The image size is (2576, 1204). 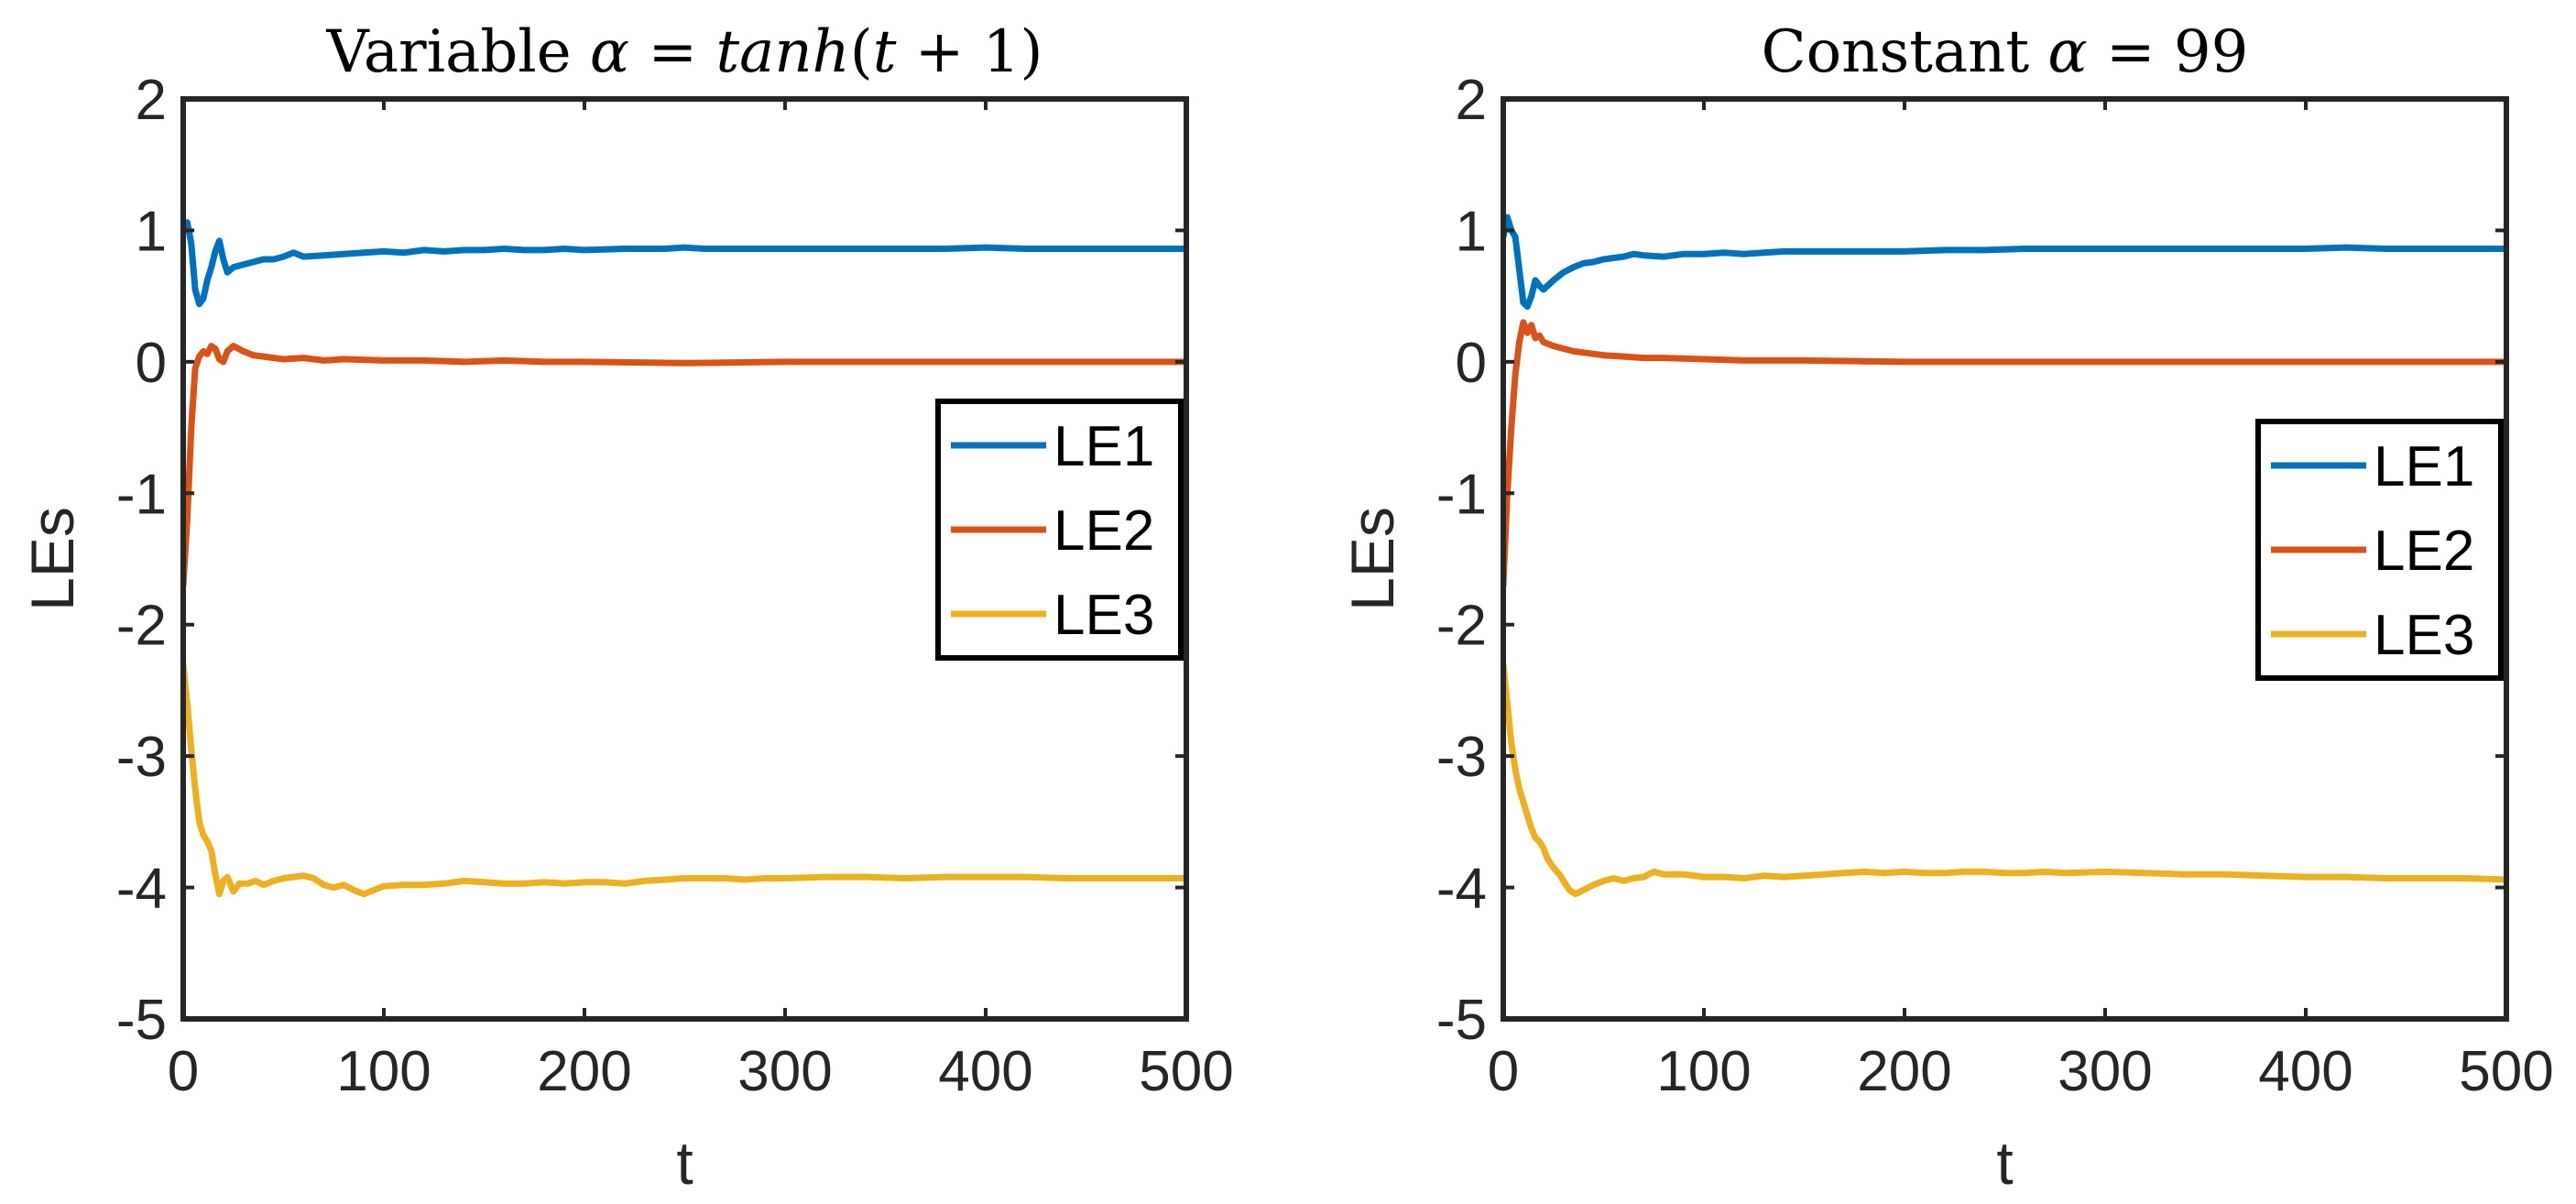 I want to click on chart-title: Variable α = tanh(t + 1), so click(x=685, y=52).